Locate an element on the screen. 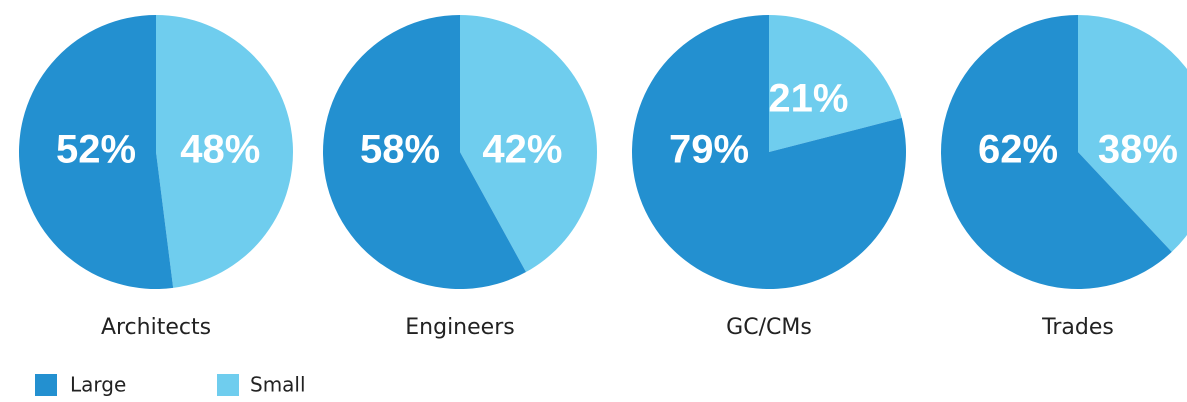  value-label: 52% is located at coordinates (96, 150).